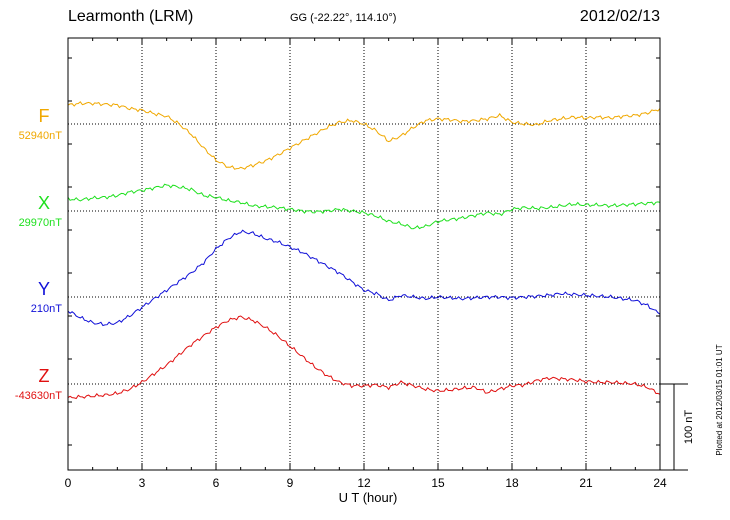 The width and height of the screenshot is (730, 520). I want to click on x-tick-label: 0, so click(68, 483).